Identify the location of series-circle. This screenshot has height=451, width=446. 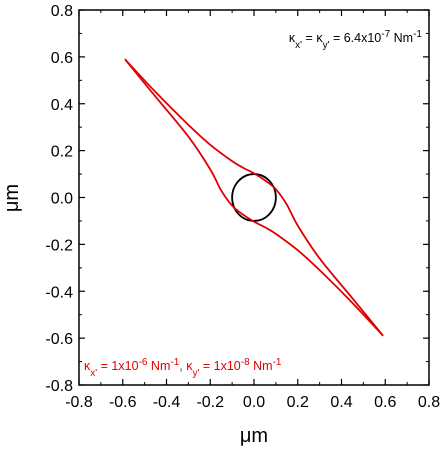
(254, 197).